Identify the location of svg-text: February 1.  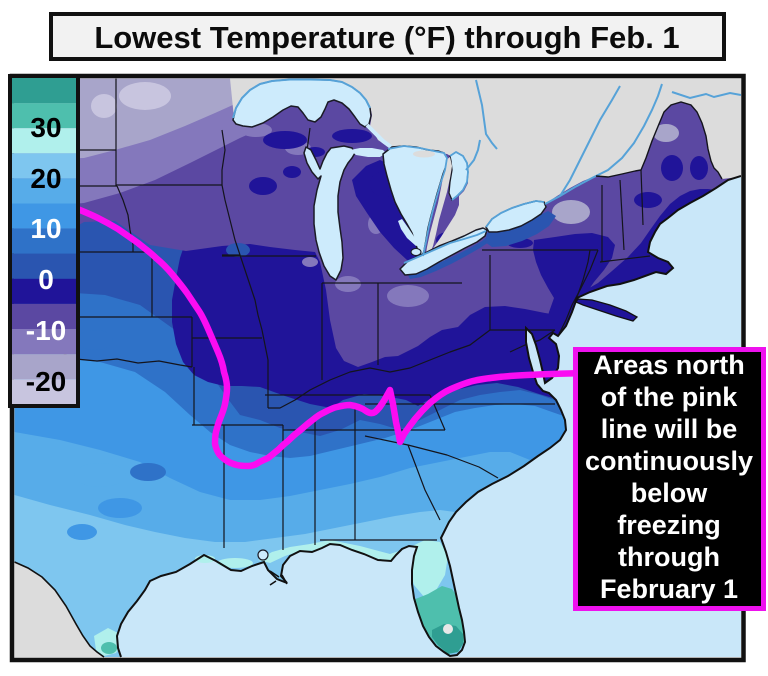
(669, 589).